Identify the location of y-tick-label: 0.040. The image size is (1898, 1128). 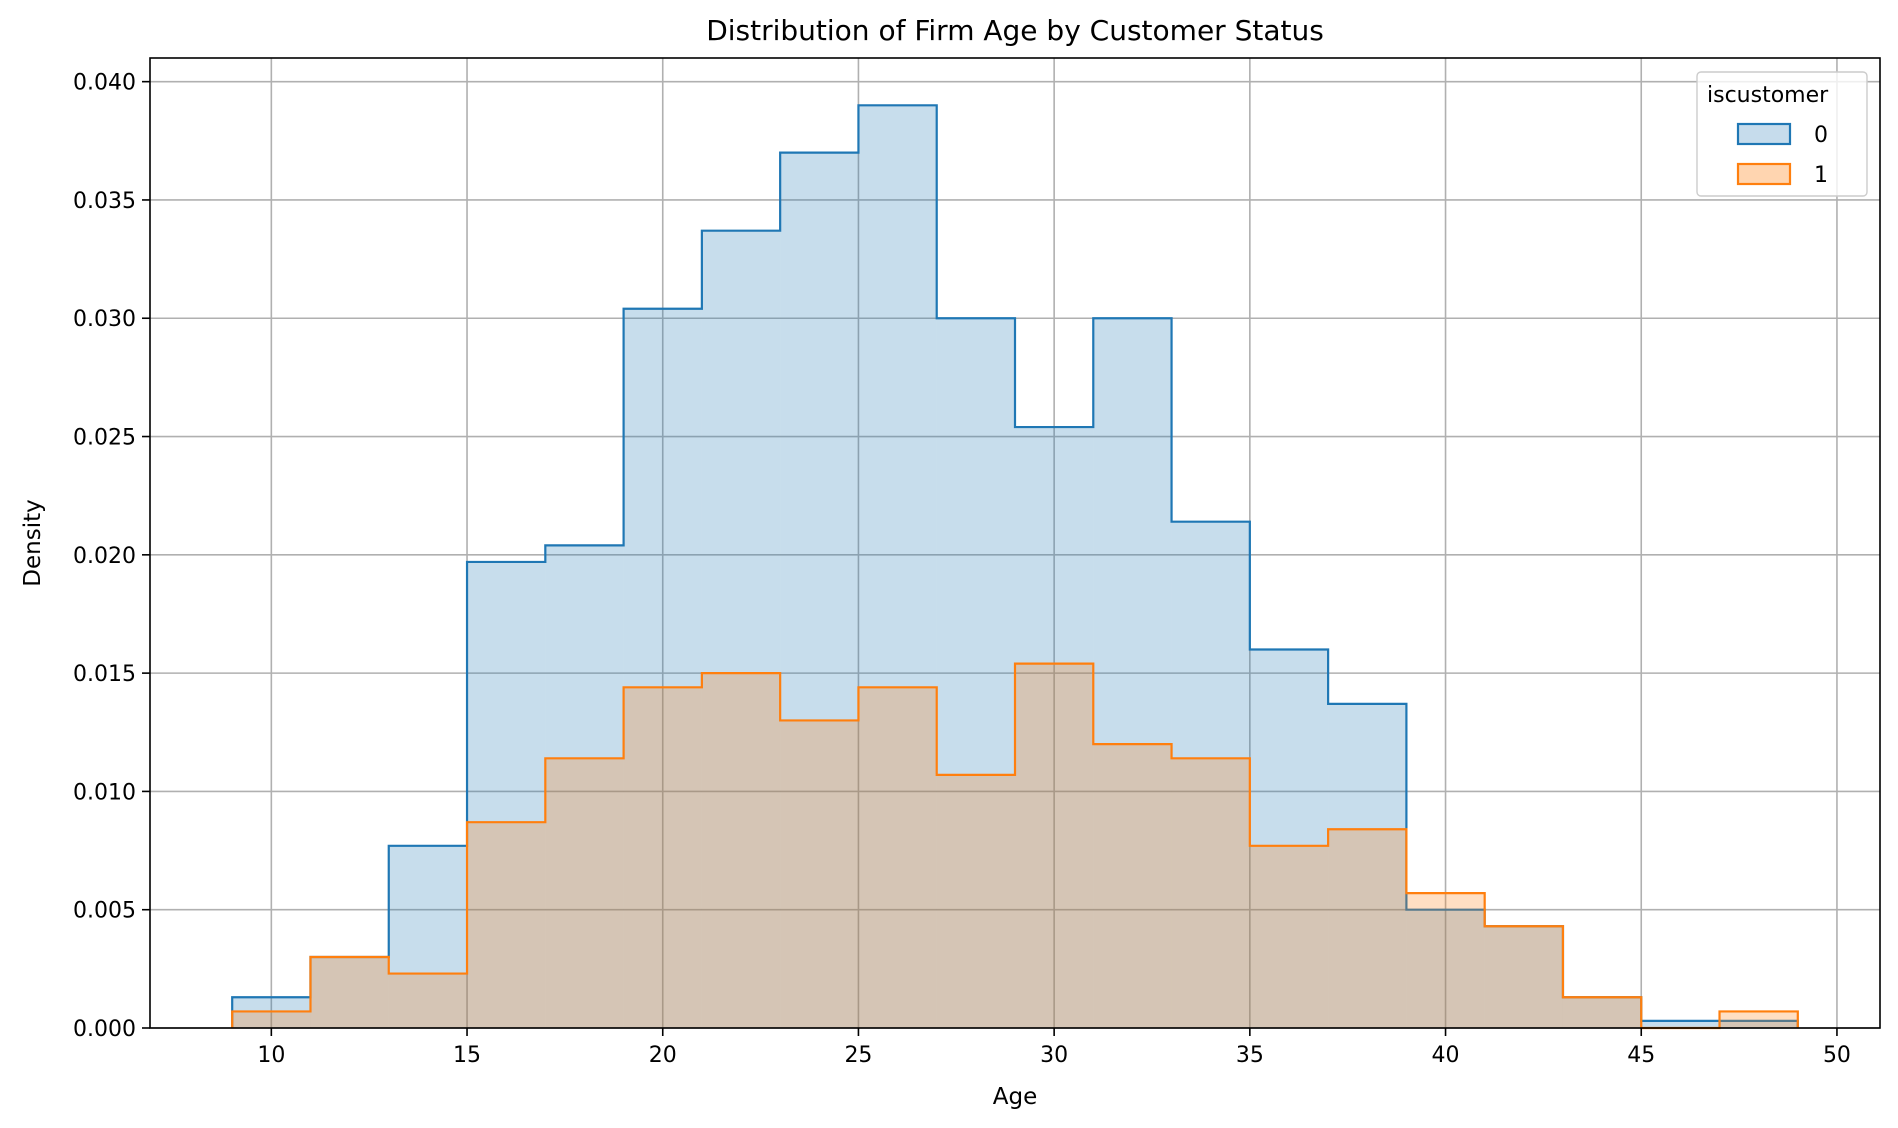
(104, 83).